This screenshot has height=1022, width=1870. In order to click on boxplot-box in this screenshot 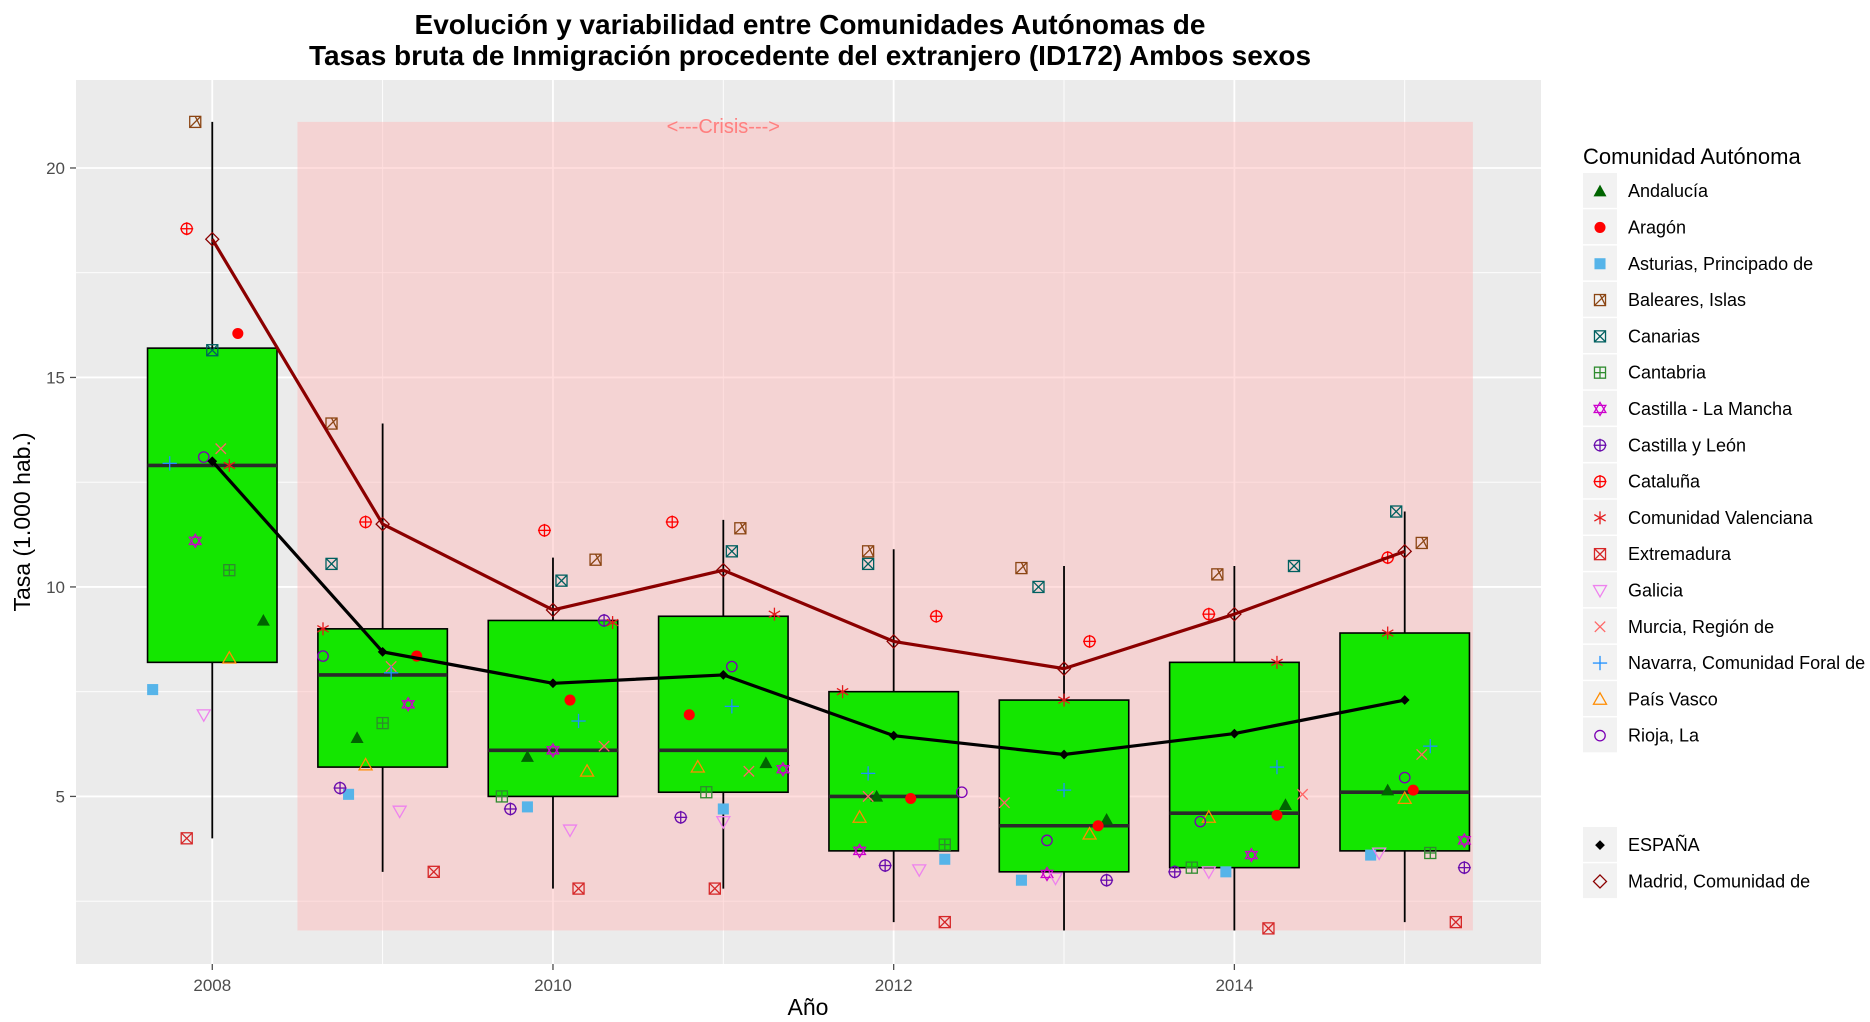, I will do `click(1405, 742)`.